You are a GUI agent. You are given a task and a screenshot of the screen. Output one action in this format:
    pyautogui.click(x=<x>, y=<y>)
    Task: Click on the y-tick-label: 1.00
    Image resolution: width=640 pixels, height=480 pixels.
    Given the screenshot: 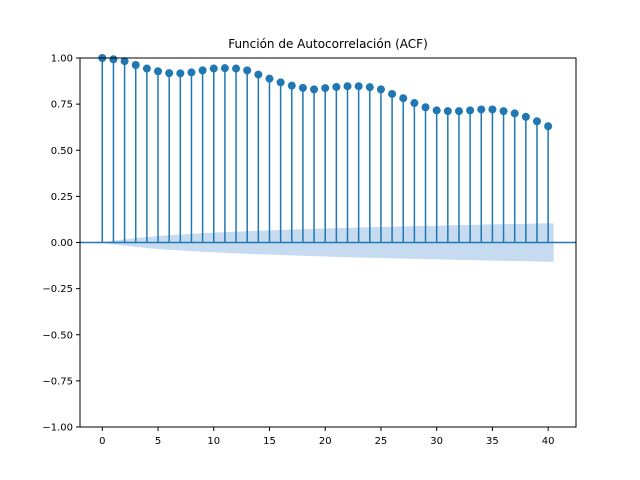 What is the action you would take?
    pyautogui.click(x=62, y=59)
    